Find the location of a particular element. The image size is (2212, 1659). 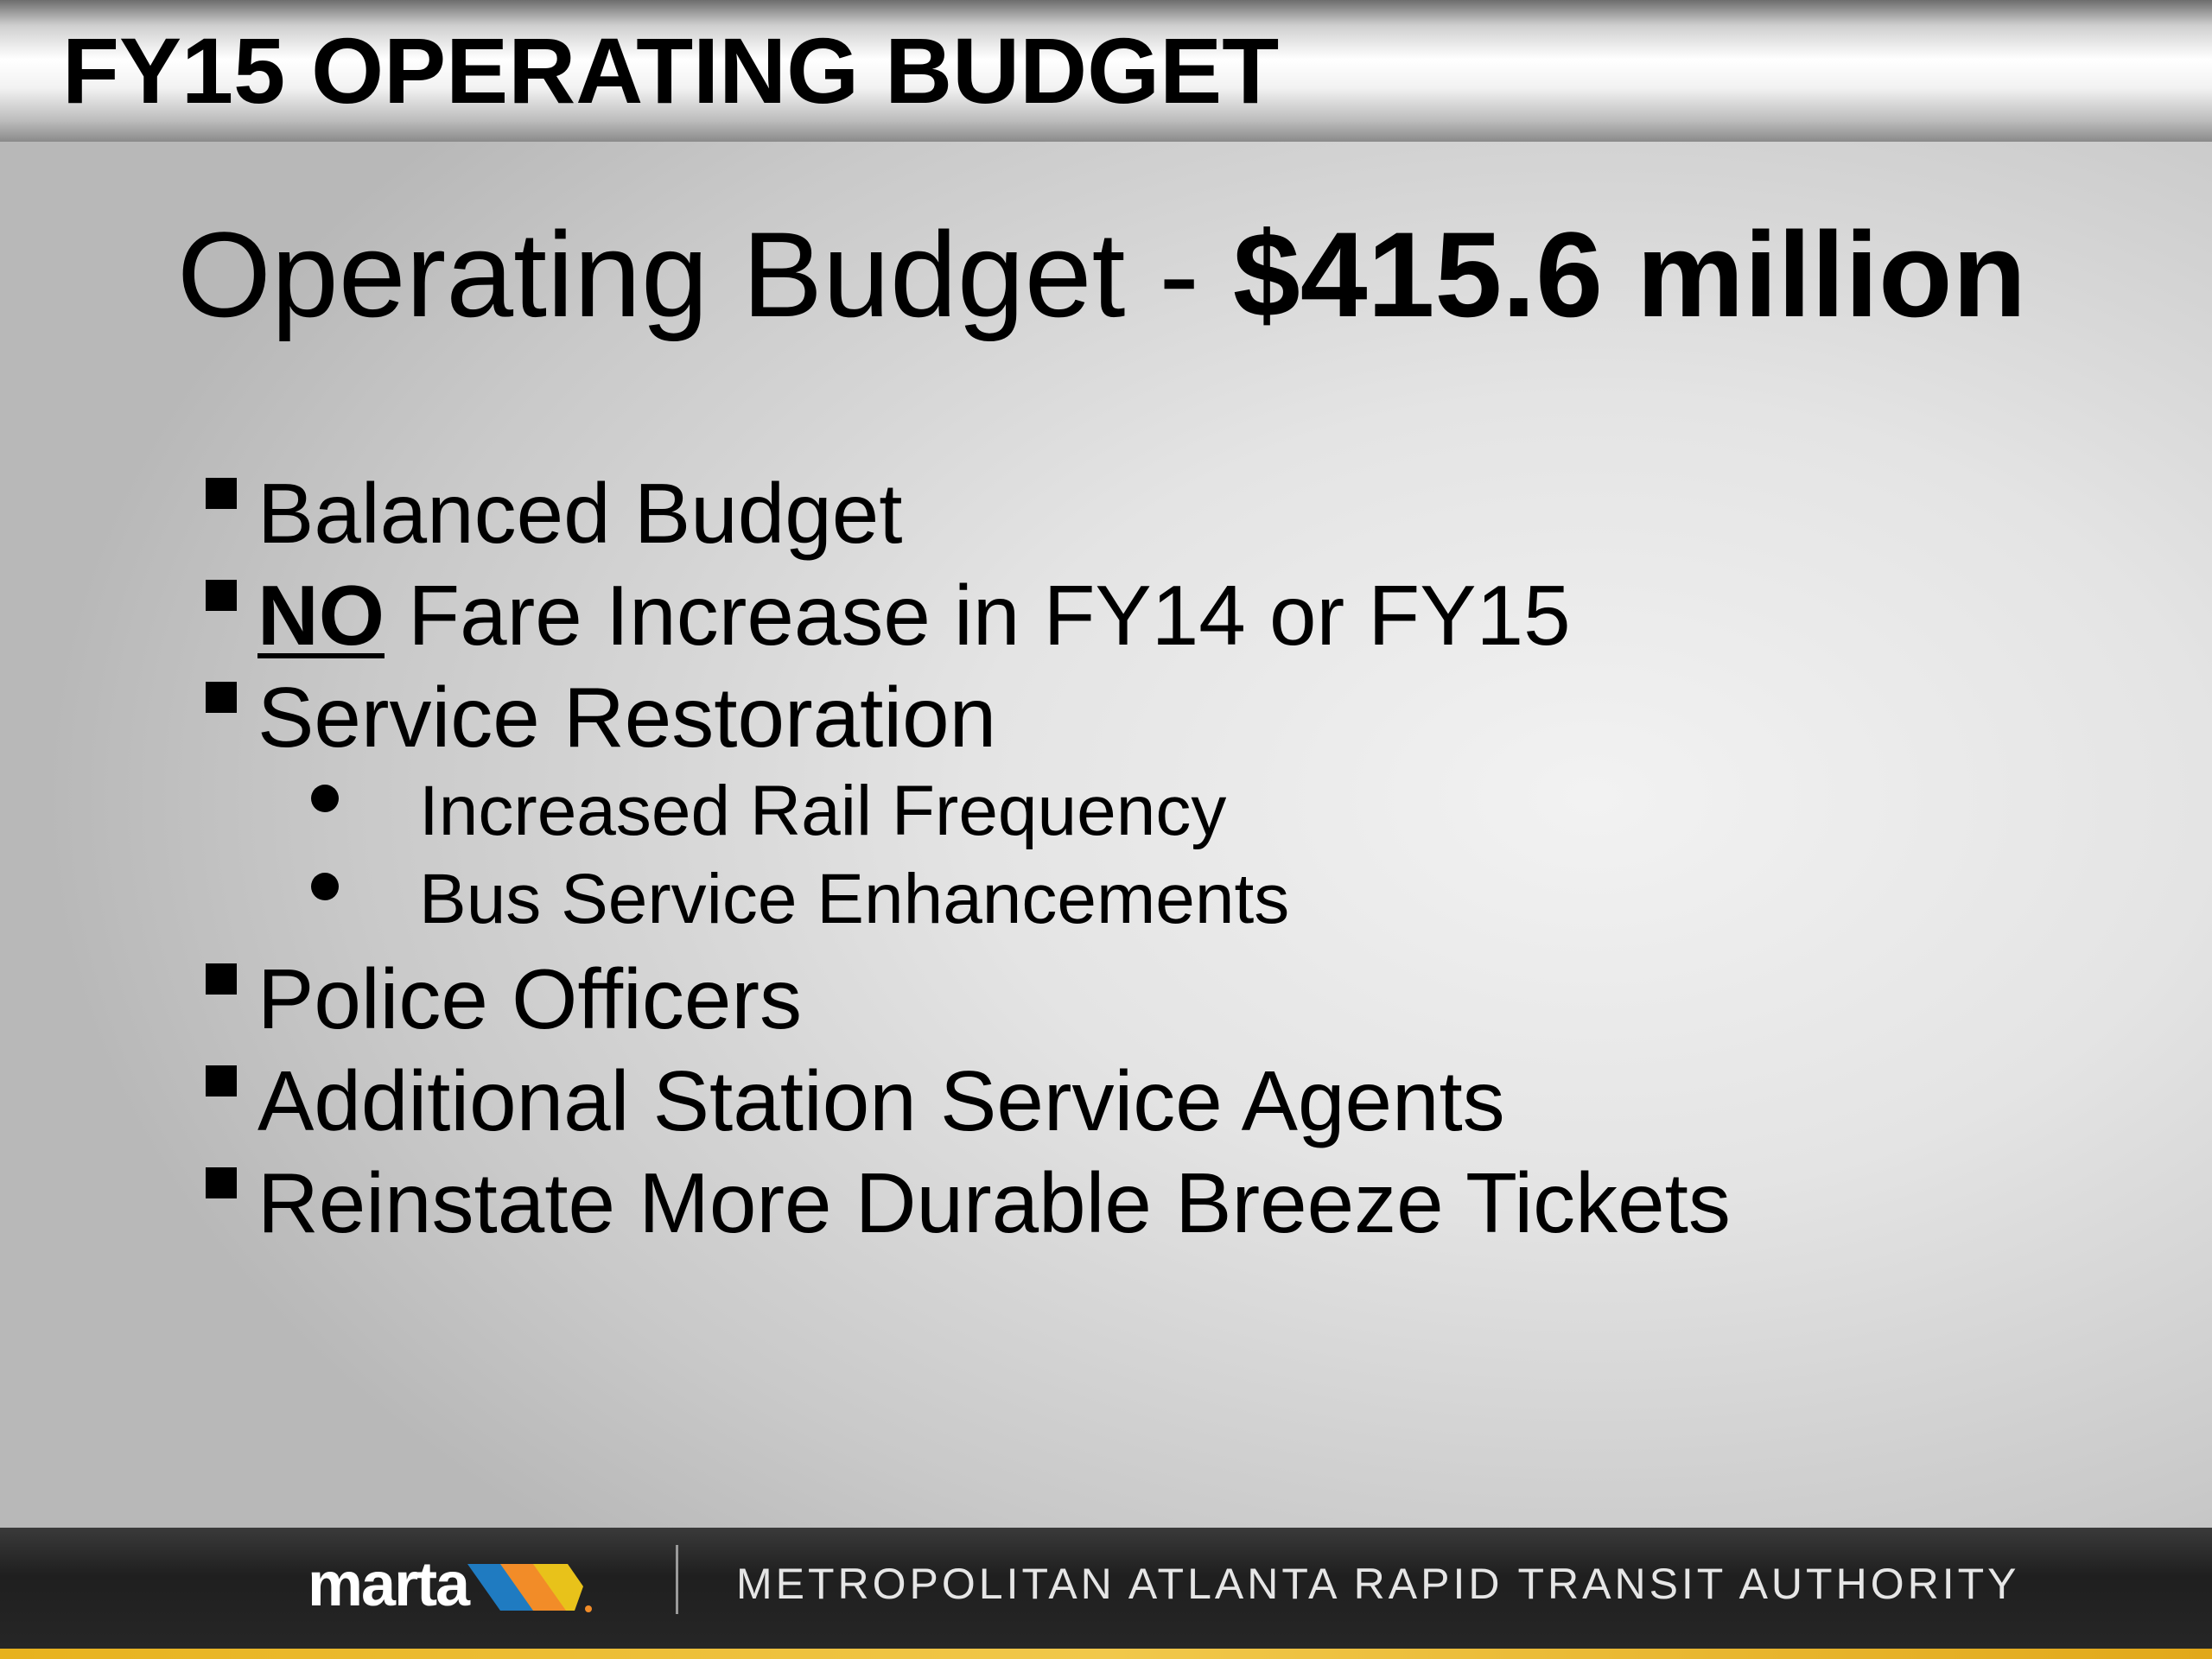

bullet-label: Additional Station Service Agents is located at coordinates (881, 1100).